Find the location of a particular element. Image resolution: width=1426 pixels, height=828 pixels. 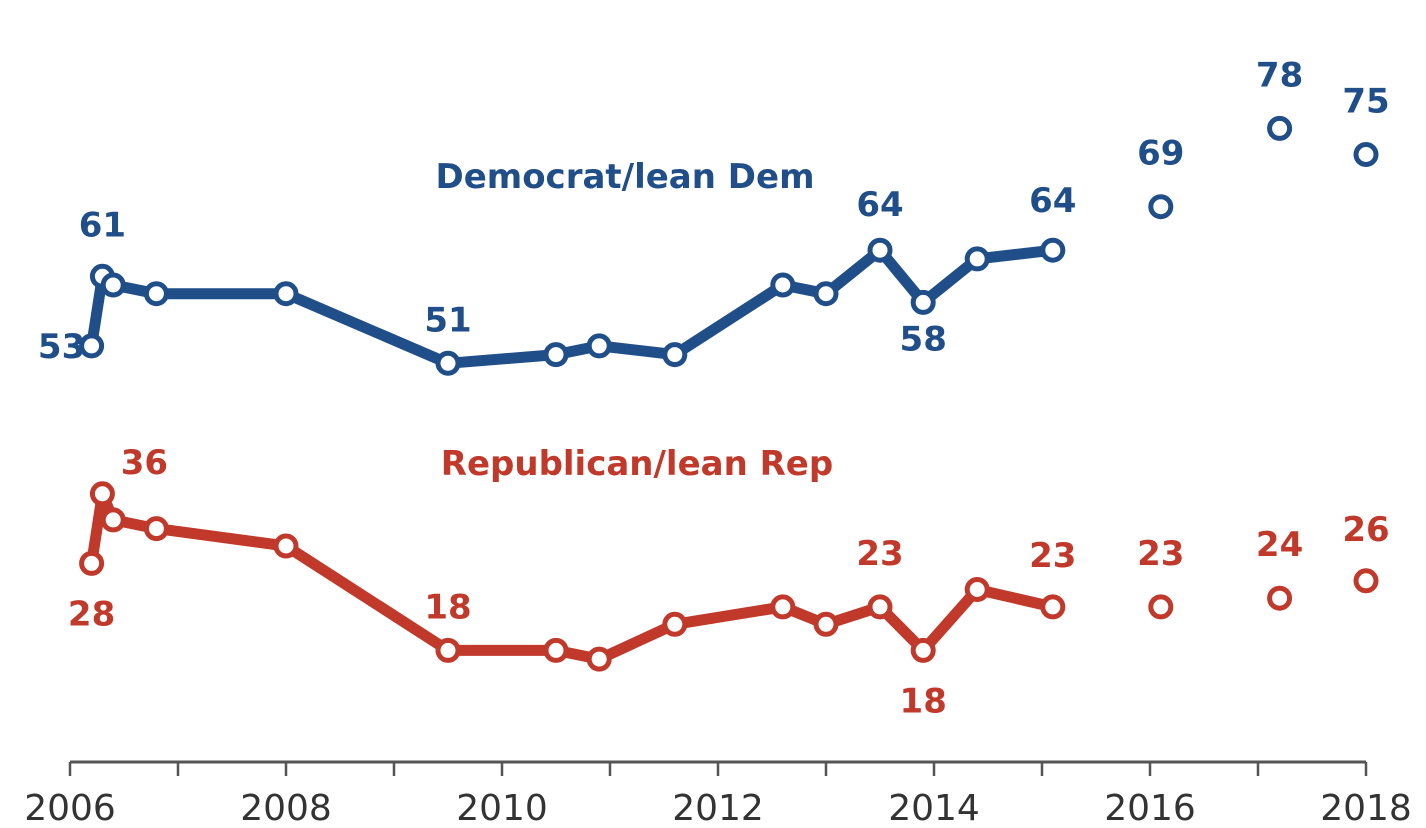

data-label: 28 is located at coordinates (91, 614).